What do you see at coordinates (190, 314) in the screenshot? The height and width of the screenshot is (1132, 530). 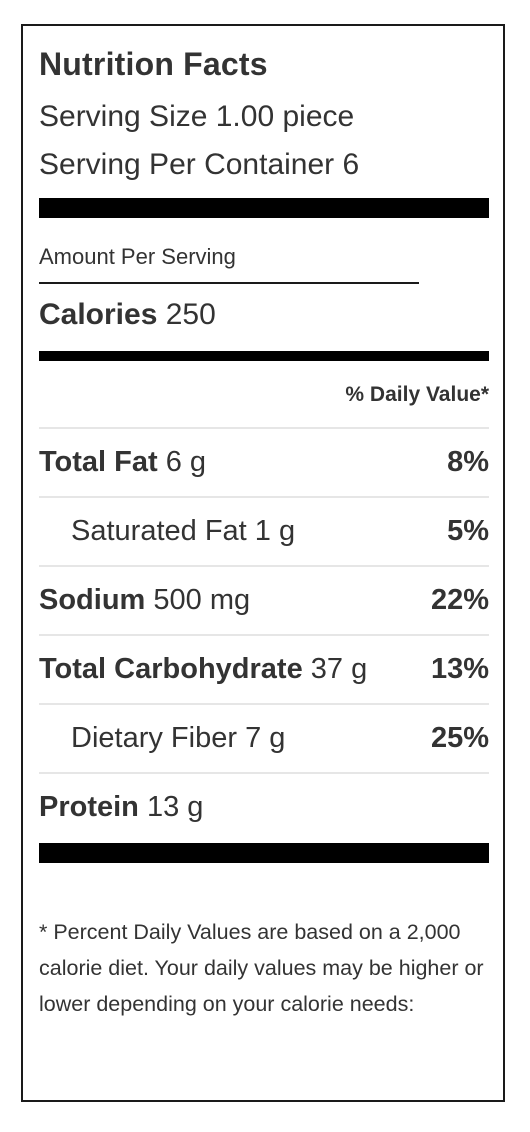 I see `calories-value: 250` at bounding box center [190, 314].